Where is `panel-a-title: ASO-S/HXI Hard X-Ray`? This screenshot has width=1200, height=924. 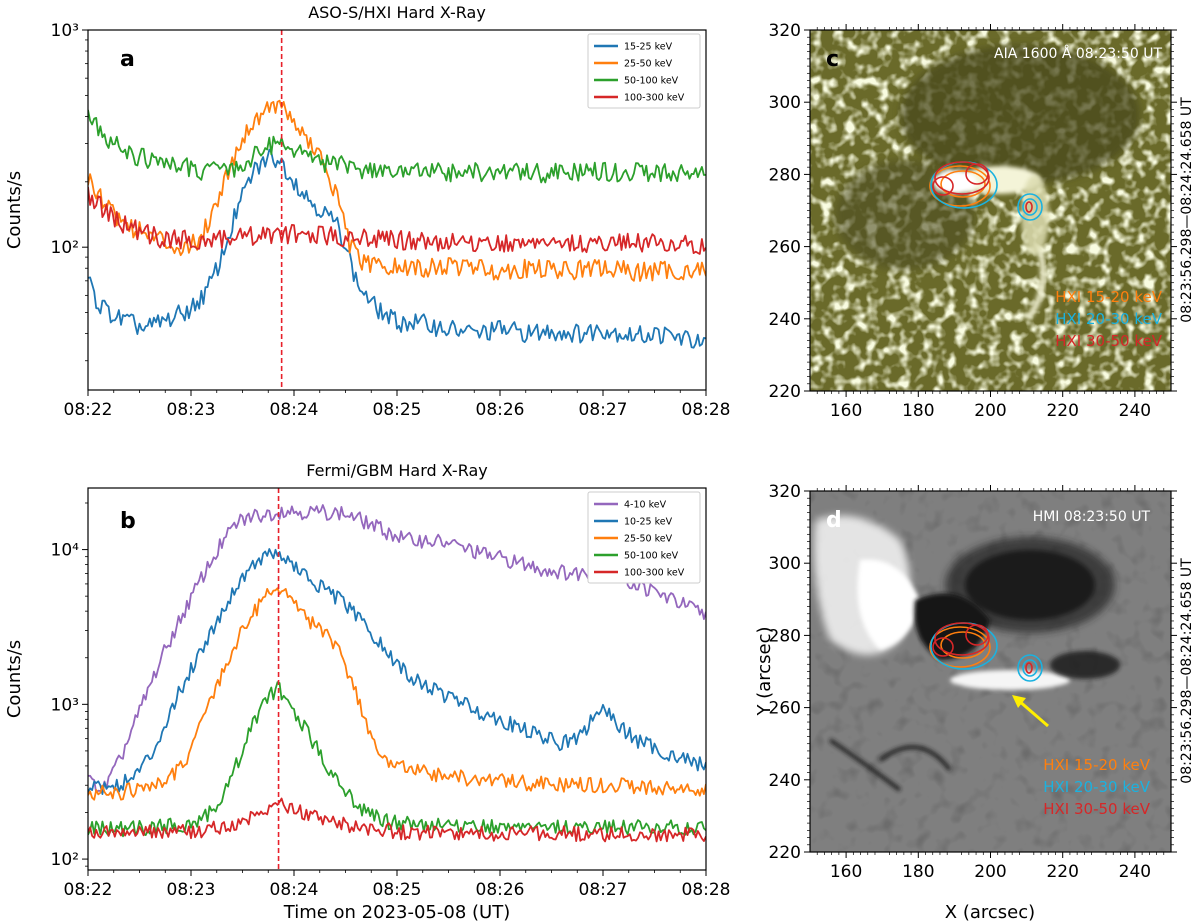 panel-a-title: ASO-S/HXI Hard X-Ray is located at coordinates (397, 12).